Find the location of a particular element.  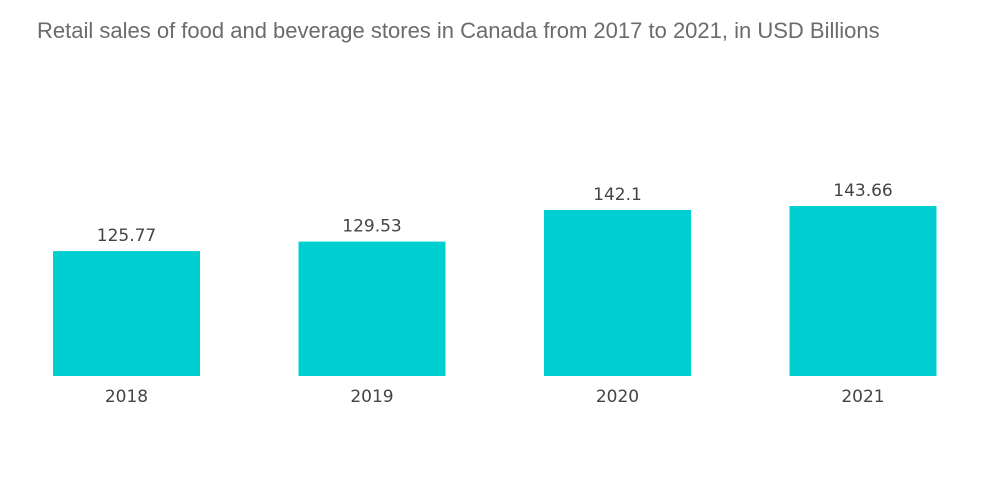

tick-label-2019: 2019 is located at coordinates (371, 397).